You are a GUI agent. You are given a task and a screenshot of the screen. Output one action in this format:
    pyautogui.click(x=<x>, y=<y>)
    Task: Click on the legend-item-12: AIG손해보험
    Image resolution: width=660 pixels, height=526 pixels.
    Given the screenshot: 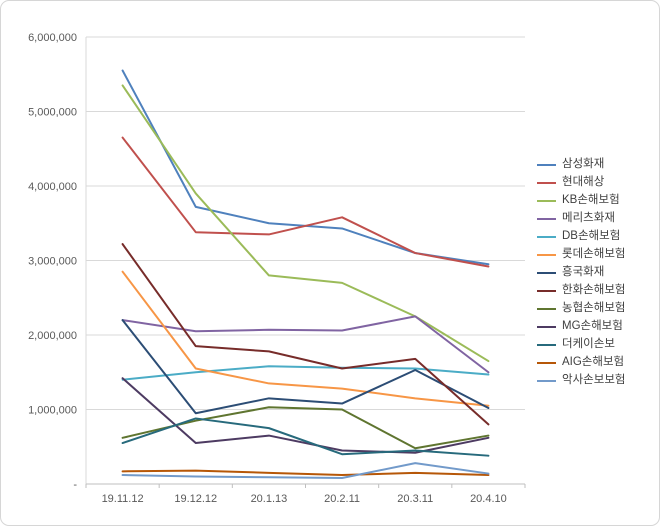 What is the action you would take?
    pyautogui.click(x=581, y=362)
    